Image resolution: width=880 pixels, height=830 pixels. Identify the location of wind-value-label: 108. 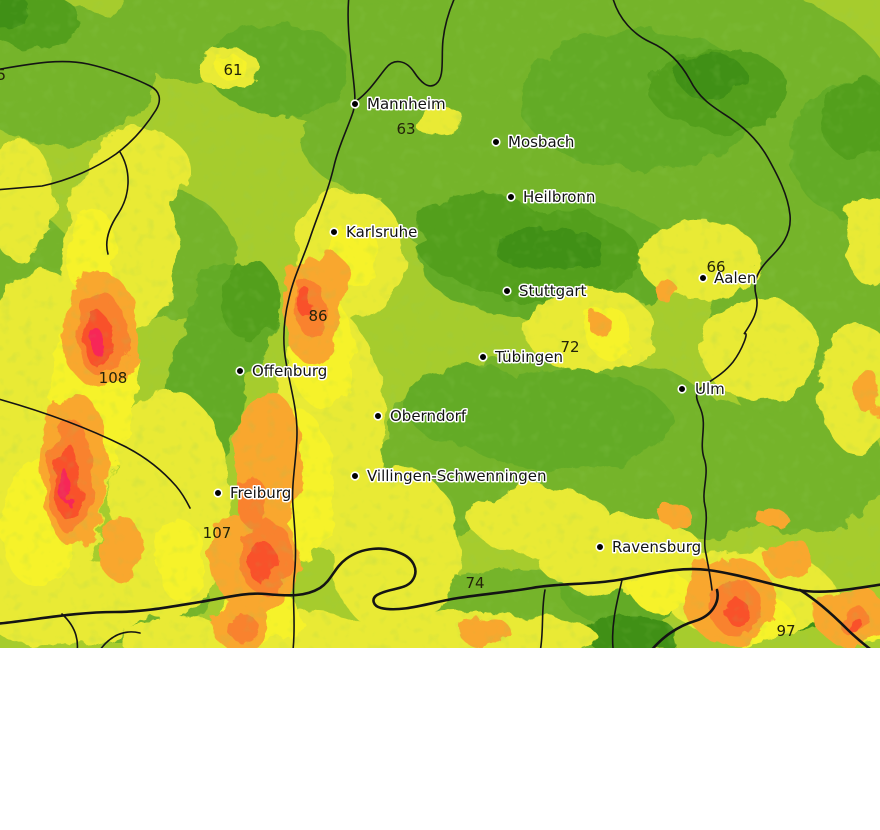
(113, 378).